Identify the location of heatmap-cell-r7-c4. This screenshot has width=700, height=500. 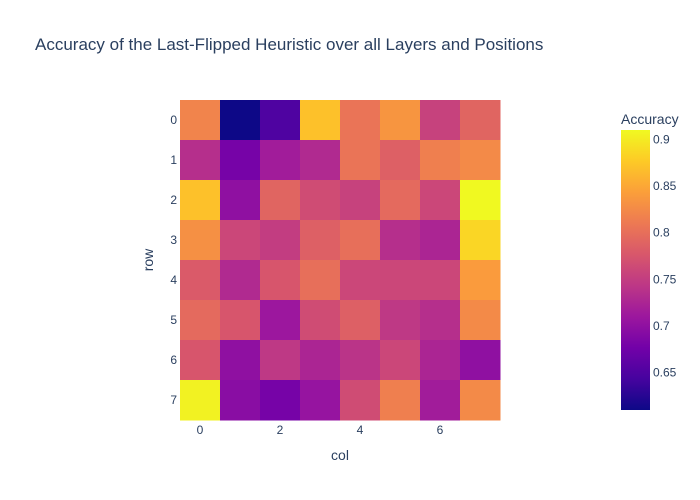
(360, 400).